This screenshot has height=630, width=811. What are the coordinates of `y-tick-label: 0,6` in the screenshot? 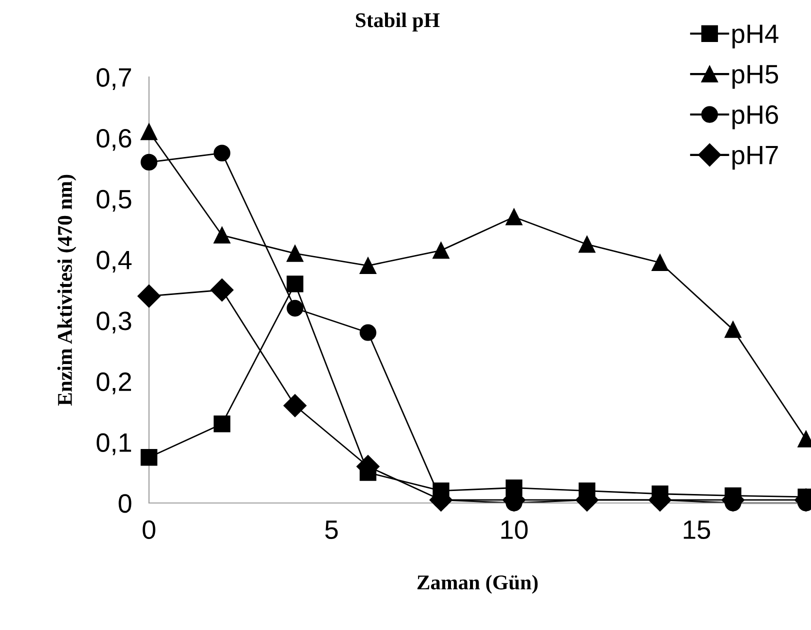 It's located at (114, 139).